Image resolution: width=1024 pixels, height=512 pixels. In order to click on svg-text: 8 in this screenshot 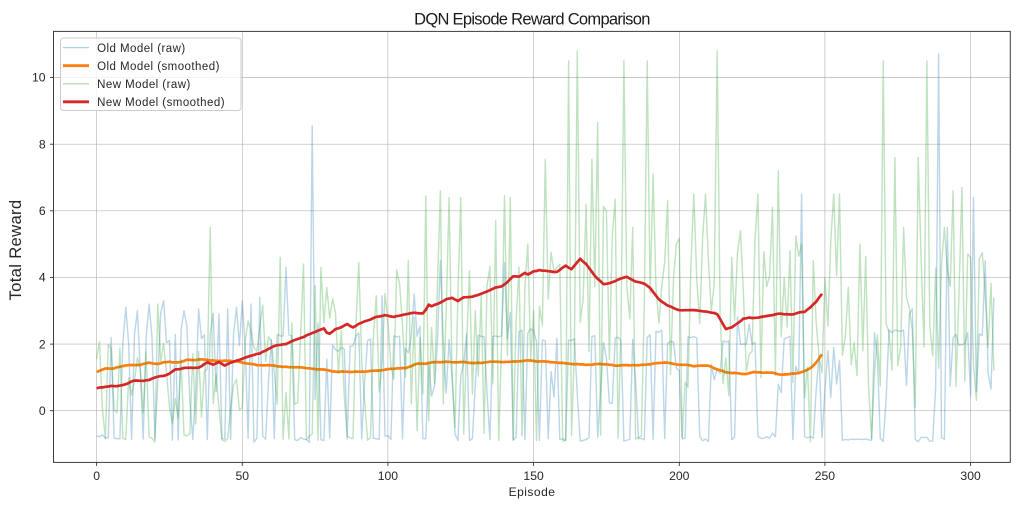, I will do `click(42, 144)`.